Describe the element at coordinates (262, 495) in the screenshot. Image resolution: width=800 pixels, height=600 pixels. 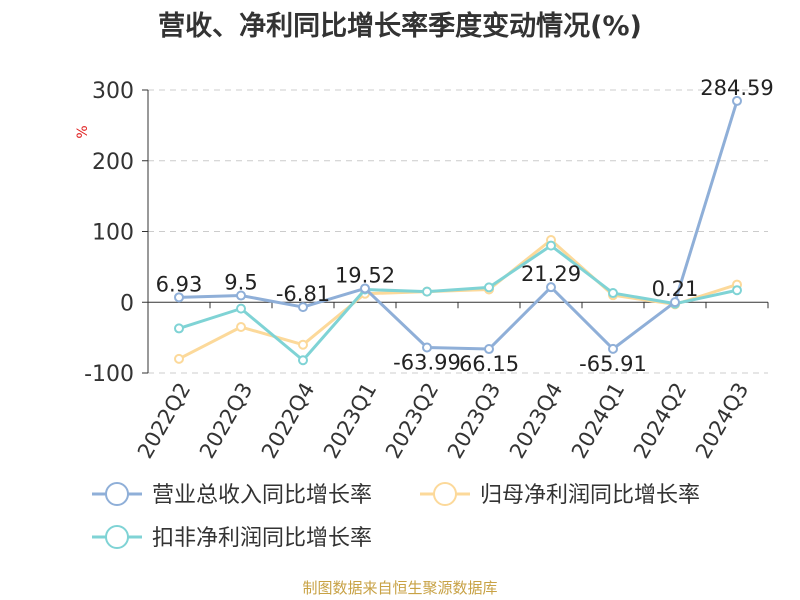
I see `legend-label: 营业总收入同比增长率` at that location.